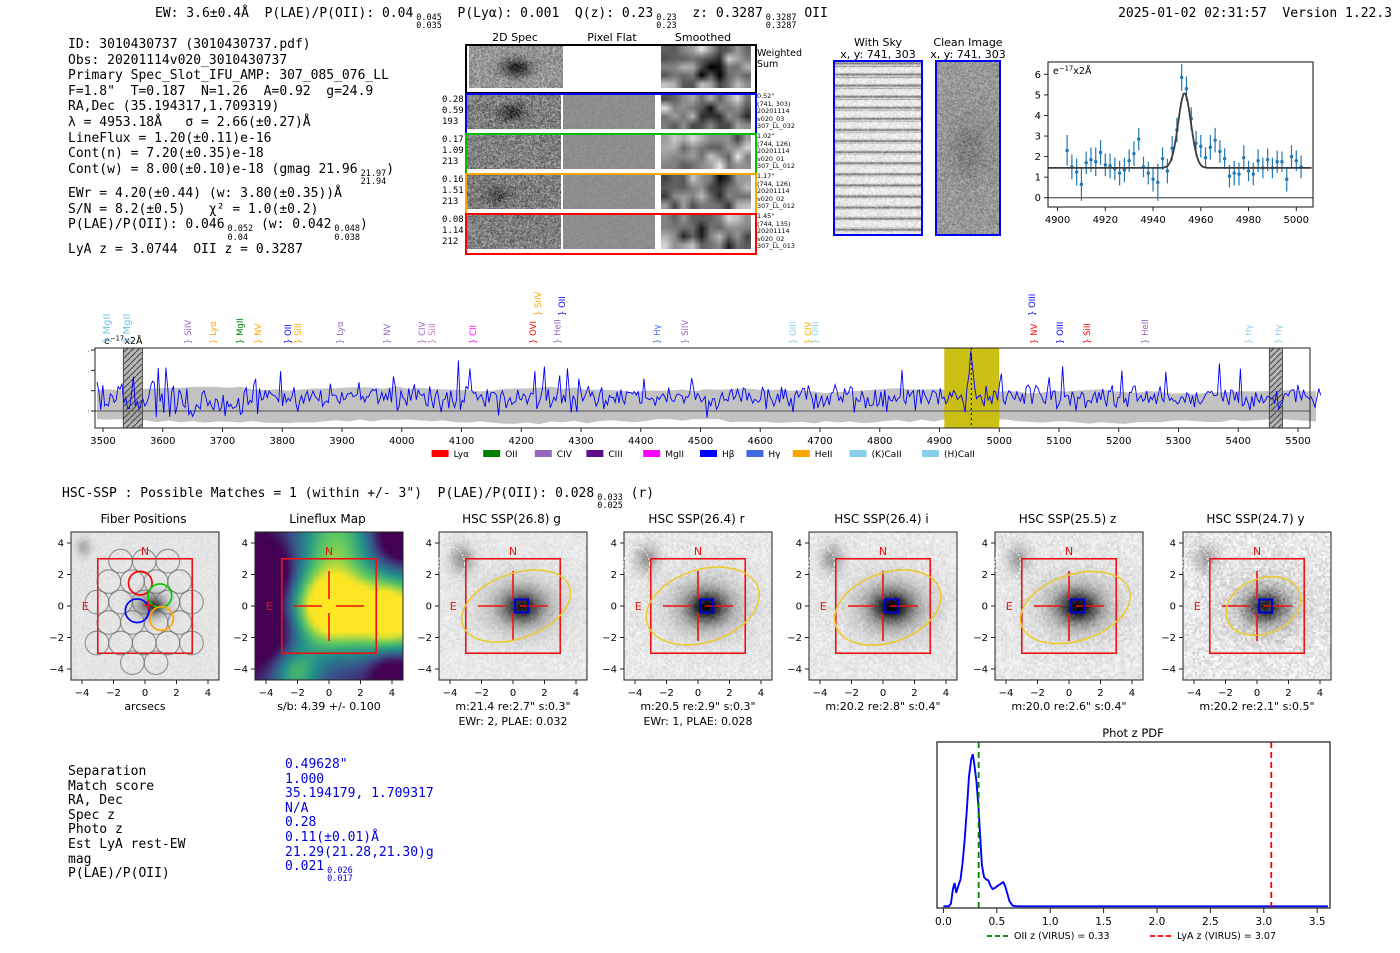  I want to click on line-label-OII: } OII, so click(289, 334).